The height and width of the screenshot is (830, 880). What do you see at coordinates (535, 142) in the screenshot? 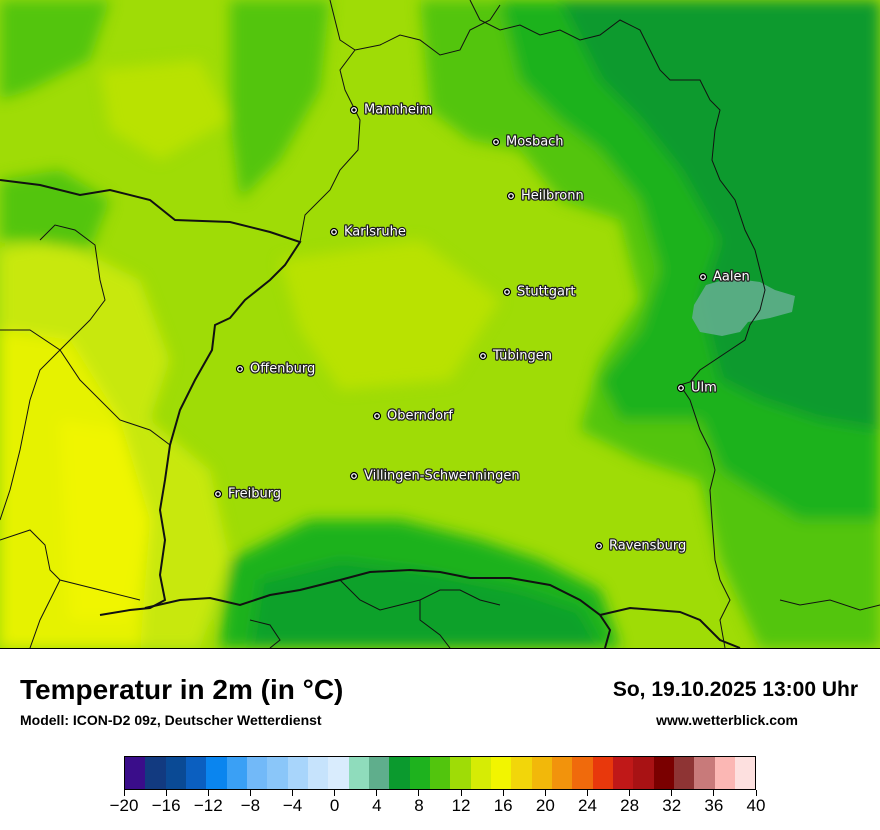
I see `city-label: Mosbach` at bounding box center [535, 142].